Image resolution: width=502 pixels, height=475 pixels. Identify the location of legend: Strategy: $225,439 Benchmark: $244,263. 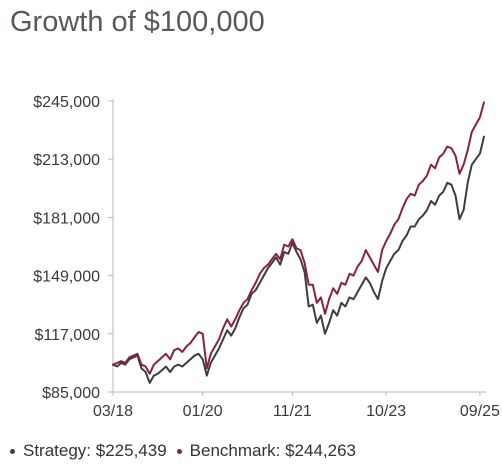
(188, 451).